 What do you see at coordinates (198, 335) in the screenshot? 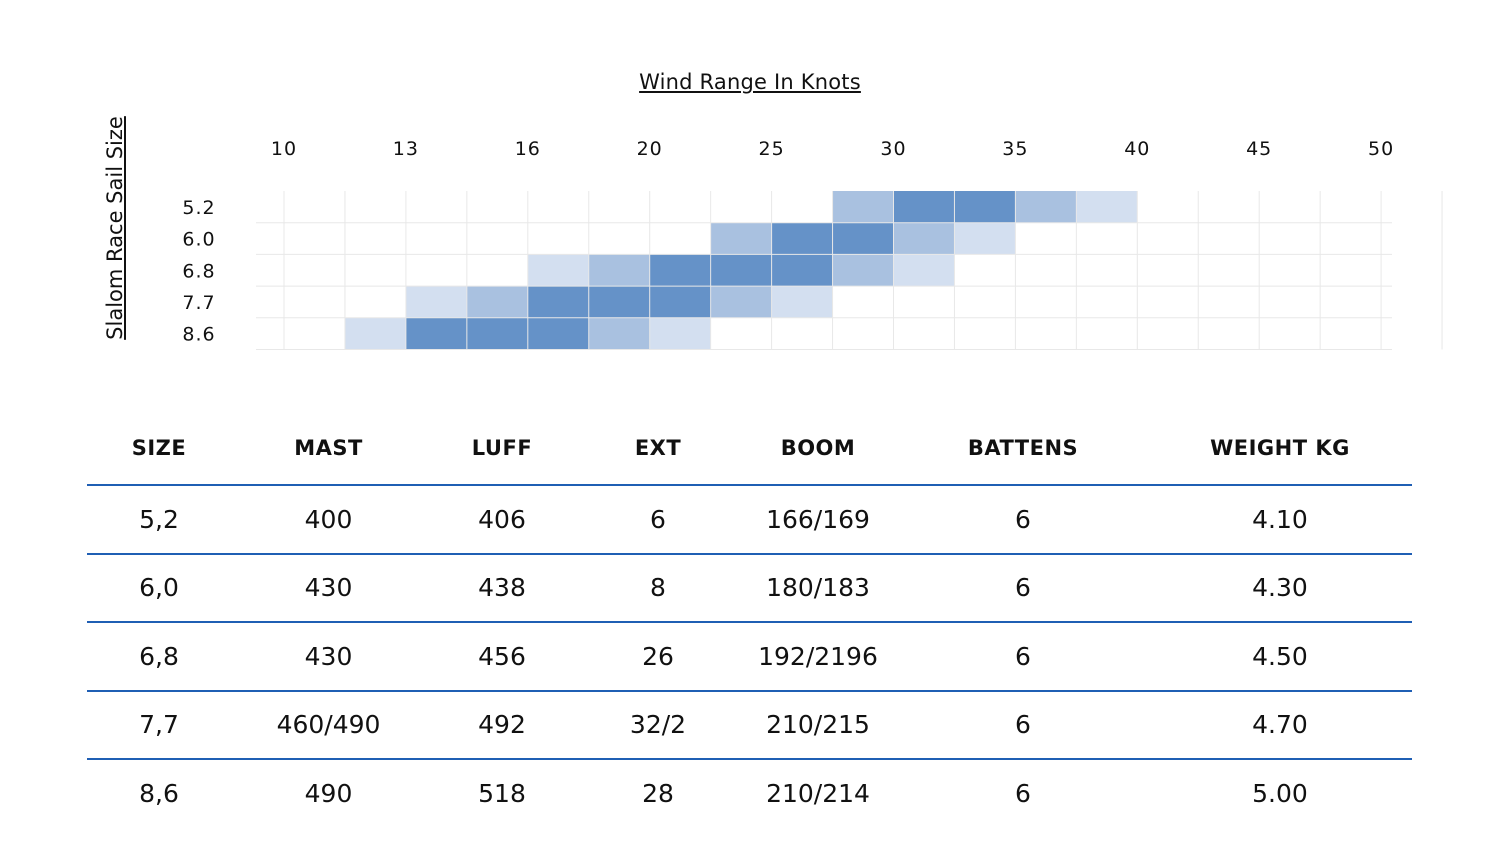
I see `y-tick-label: 8.6` at bounding box center [198, 335].